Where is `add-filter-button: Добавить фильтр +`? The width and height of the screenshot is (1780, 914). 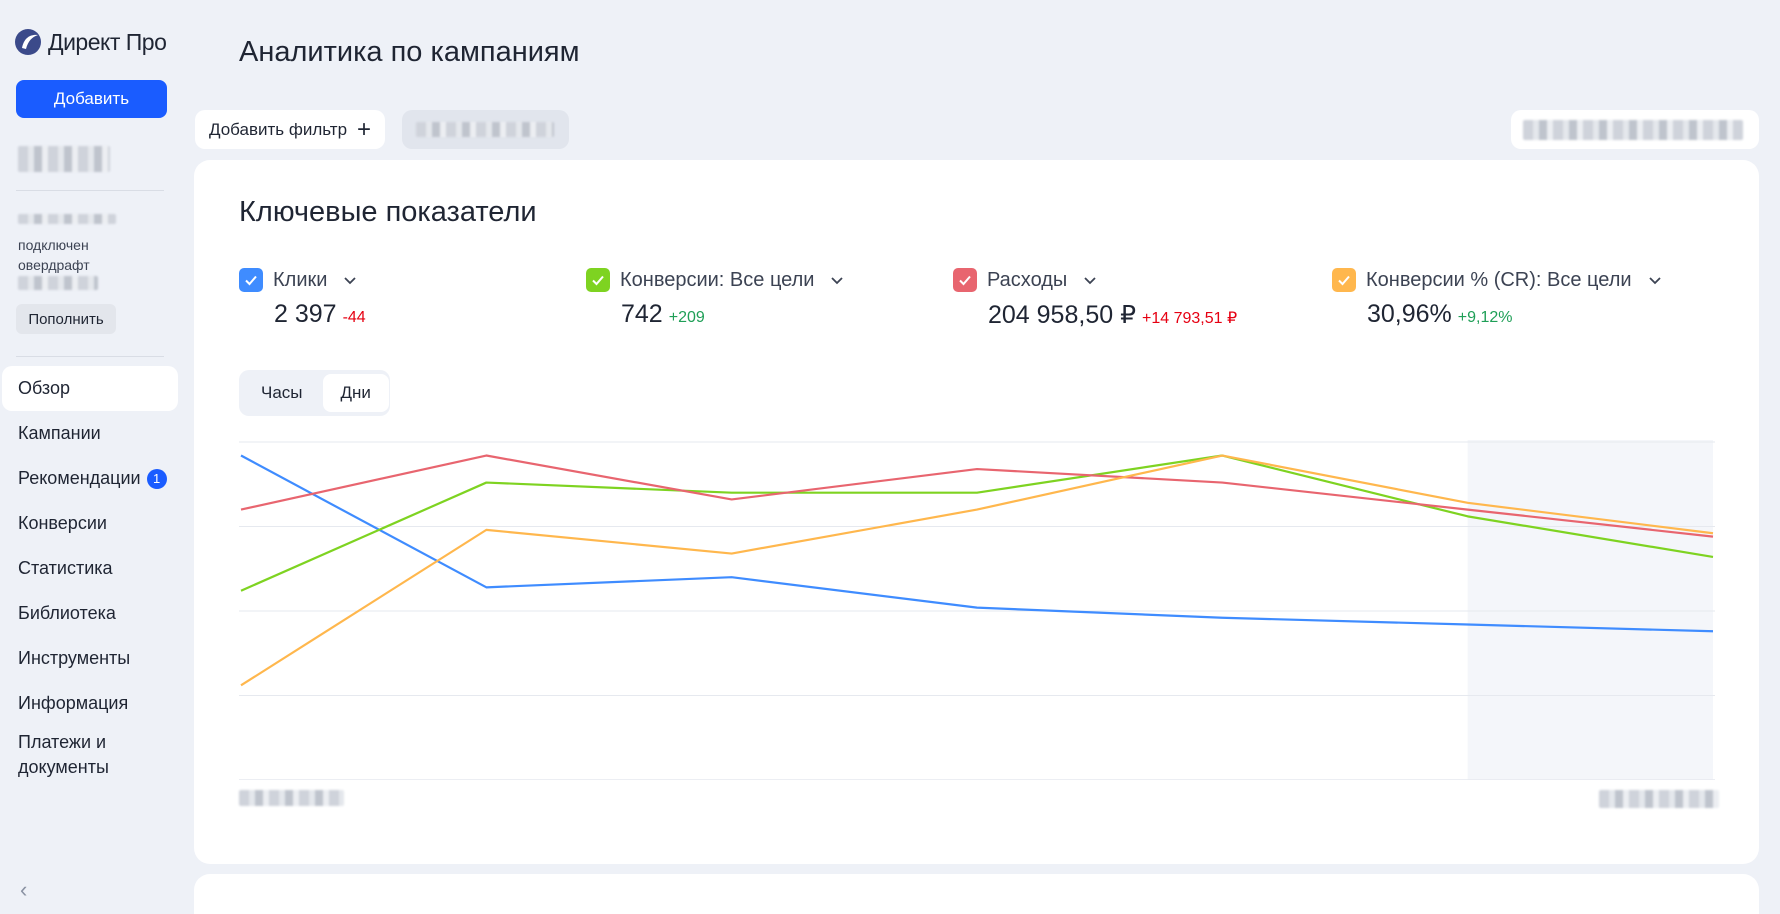 add-filter-button: Добавить фильтр + is located at coordinates (290, 129).